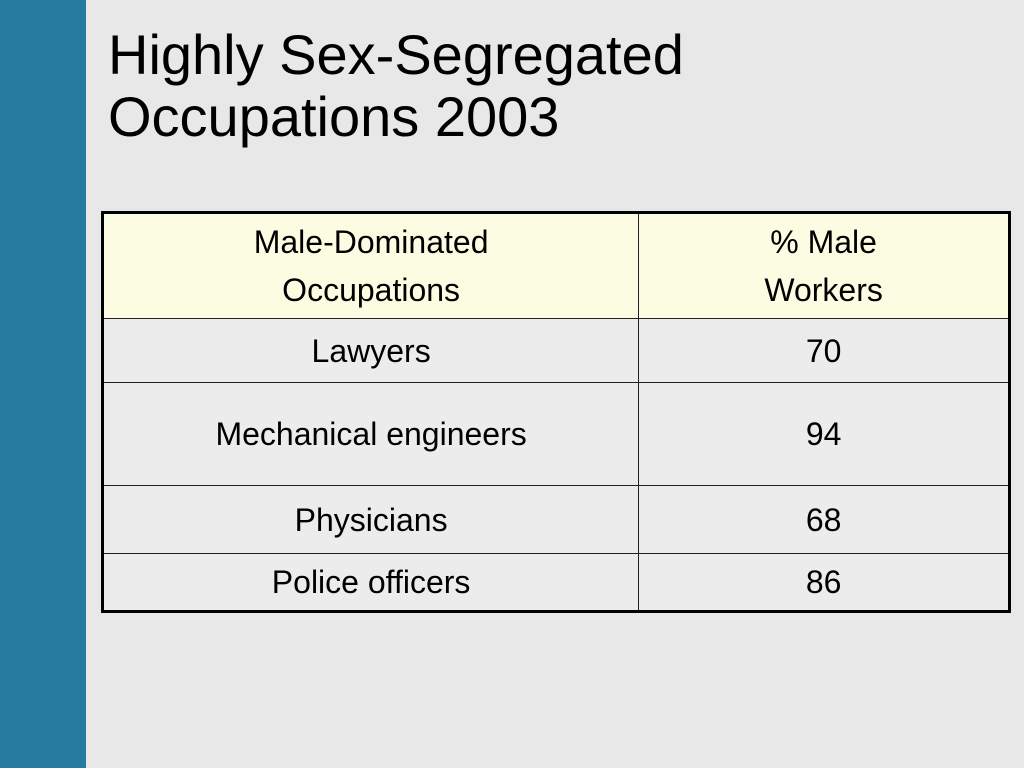 This screenshot has width=1024, height=768. Describe the element at coordinates (371, 290) in the screenshot. I see `header-occupations-line-2: Occupations` at that location.